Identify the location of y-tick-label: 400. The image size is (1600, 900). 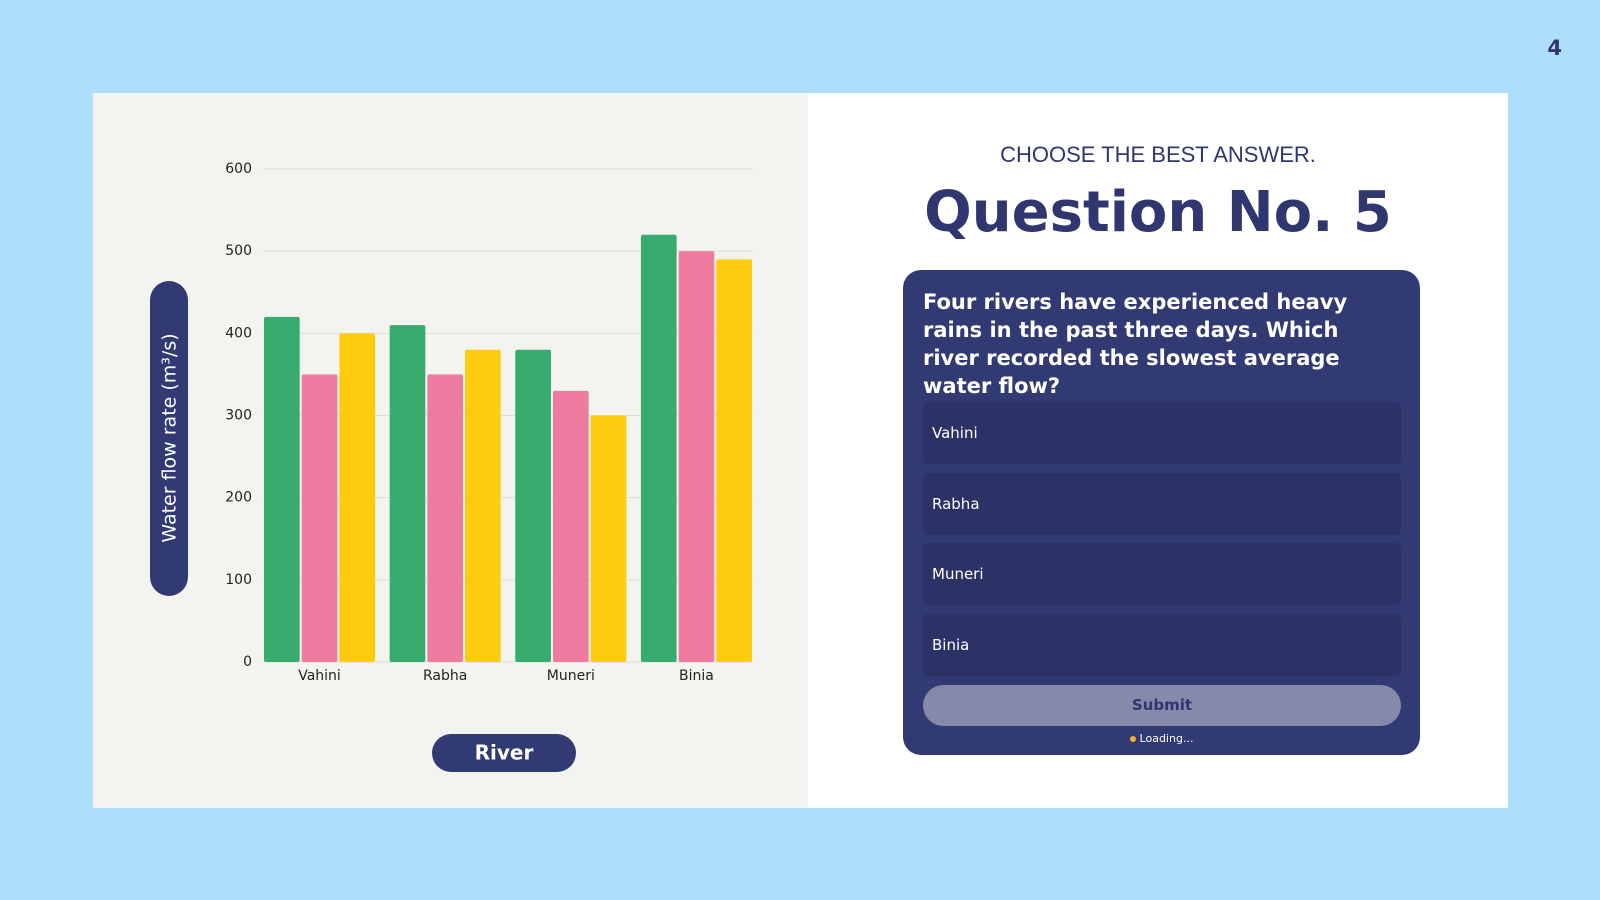
(238, 333).